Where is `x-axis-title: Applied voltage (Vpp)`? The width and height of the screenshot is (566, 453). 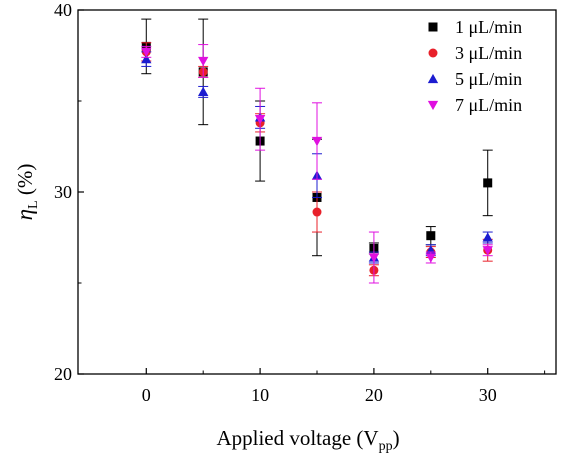
x-axis-title: Applied voltage (Vpp) is located at coordinates (307, 439).